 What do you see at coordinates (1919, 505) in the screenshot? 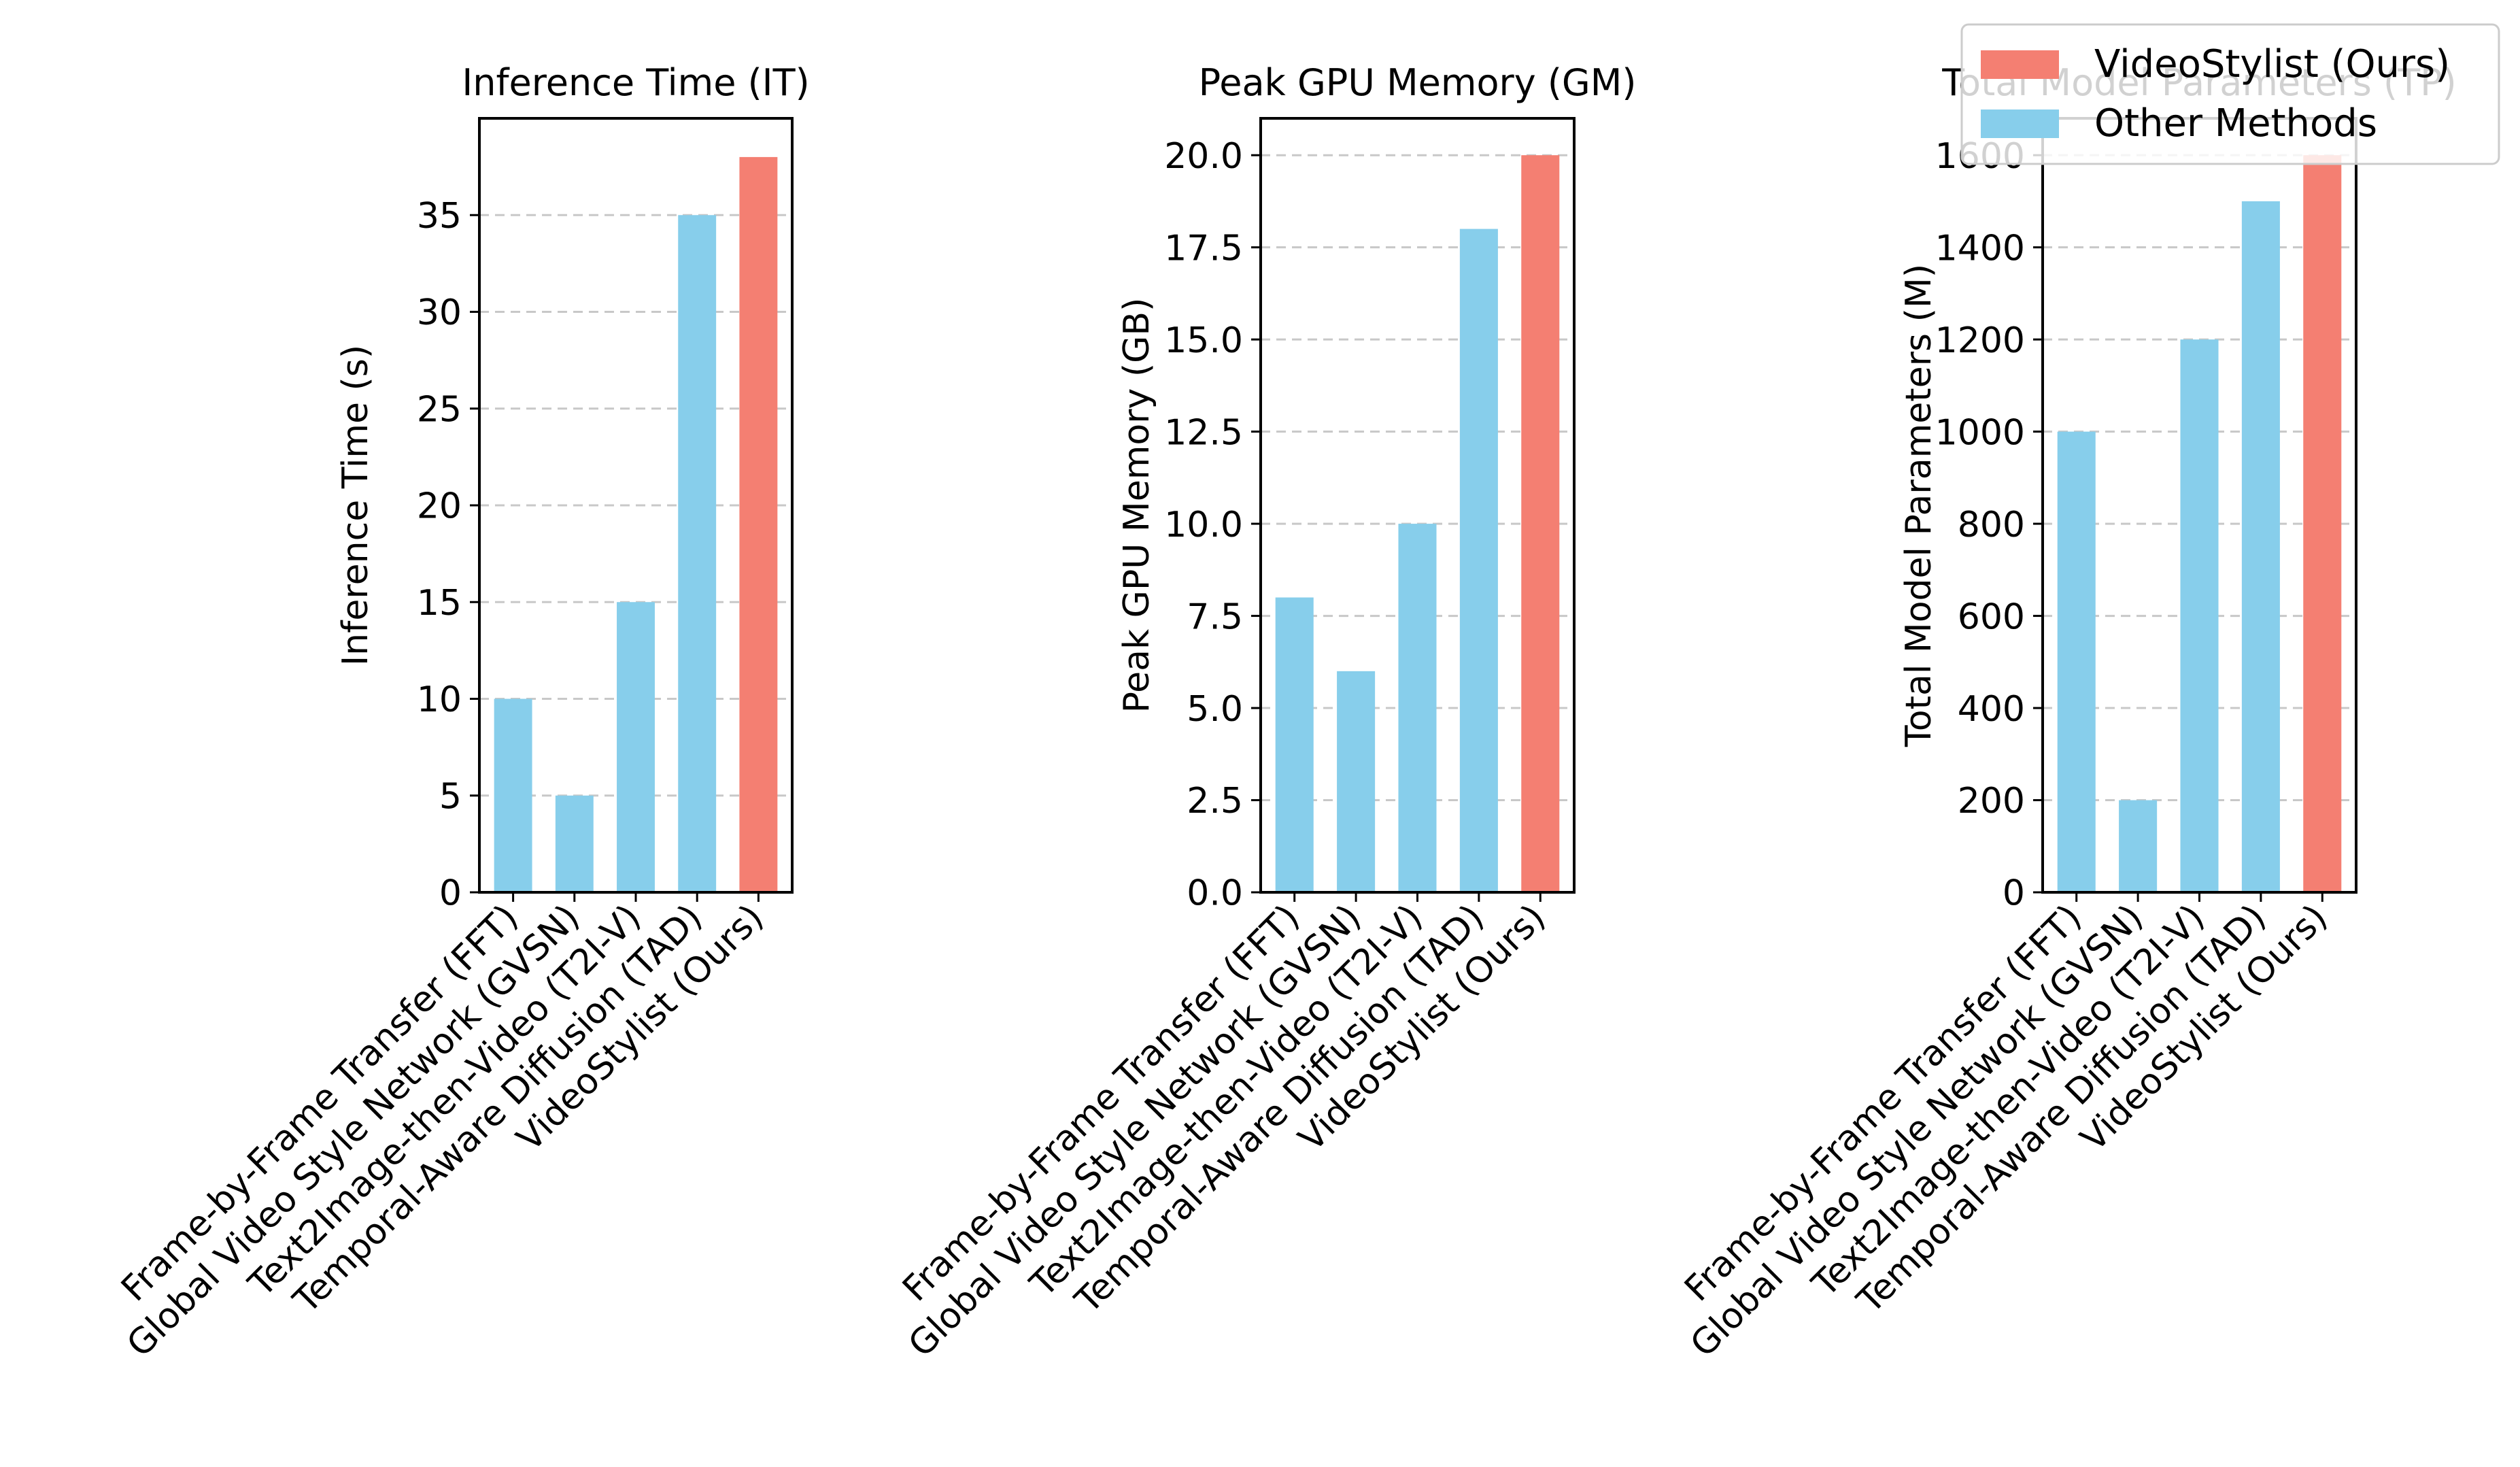
I see `y-axis-label: Total Model Parameters (M)` at bounding box center [1919, 505].